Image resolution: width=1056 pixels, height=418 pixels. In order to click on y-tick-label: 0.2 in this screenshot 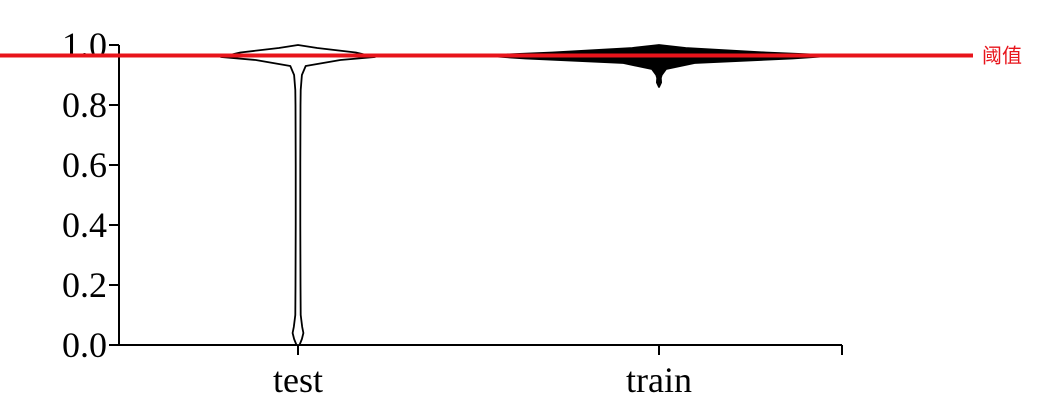, I will do `click(84, 285)`.